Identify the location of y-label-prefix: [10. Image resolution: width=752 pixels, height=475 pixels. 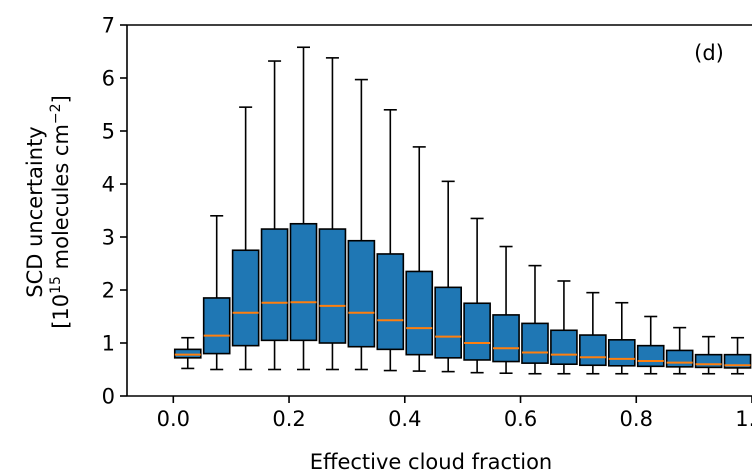
(61, 311).